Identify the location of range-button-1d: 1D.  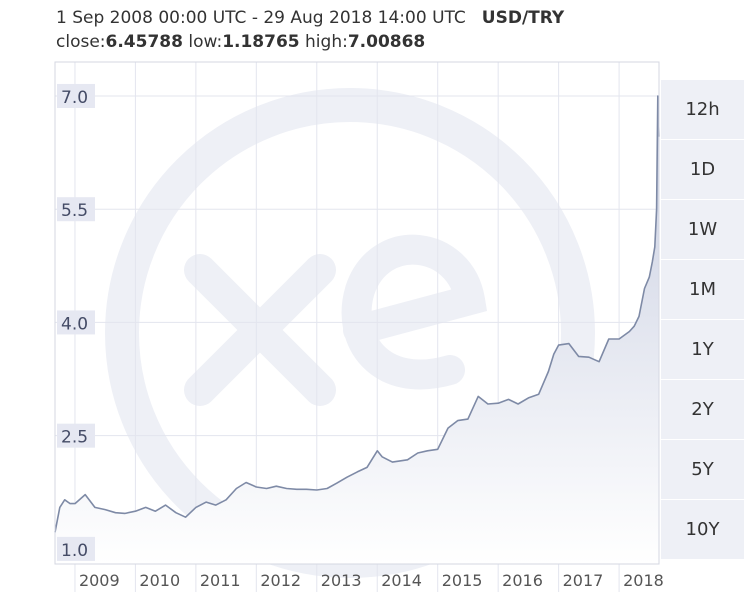
(702, 170).